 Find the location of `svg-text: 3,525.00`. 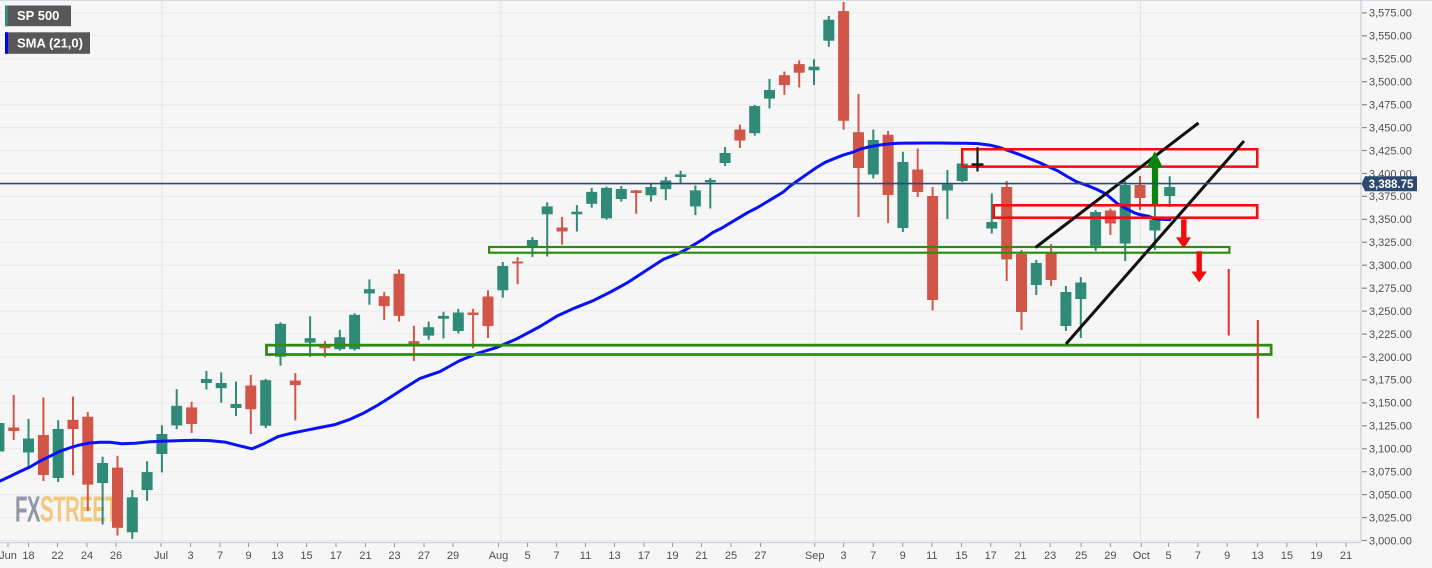

svg-text: 3,525.00 is located at coordinates (1390, 60).